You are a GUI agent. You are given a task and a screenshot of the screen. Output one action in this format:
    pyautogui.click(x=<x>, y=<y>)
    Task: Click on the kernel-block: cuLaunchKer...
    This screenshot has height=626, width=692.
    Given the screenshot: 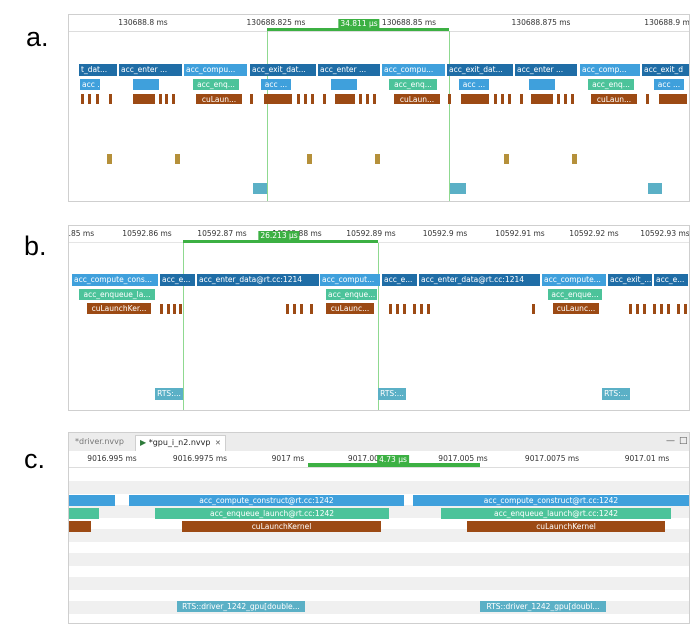 What is the action you would take?
    pyautogui.click(x=119, y=308)
    